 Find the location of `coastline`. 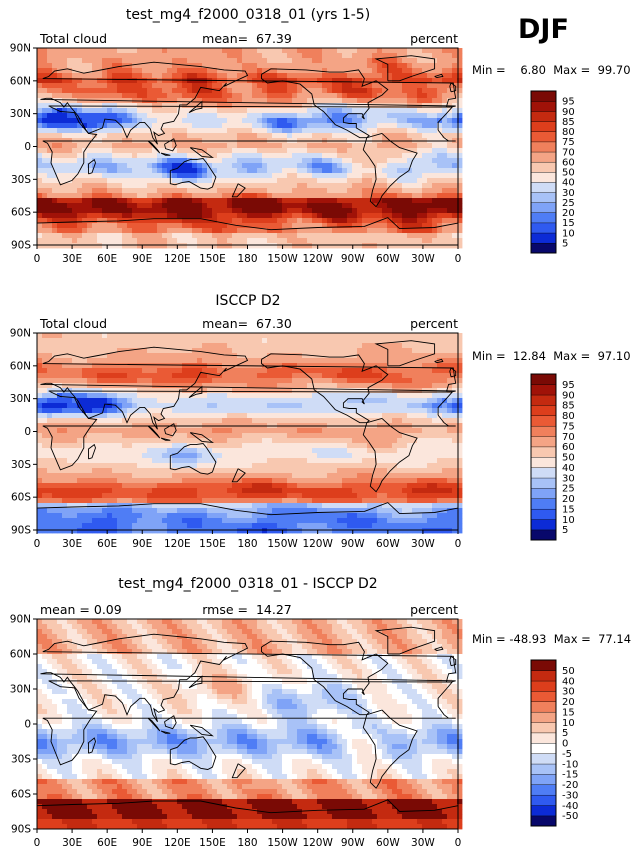

coastline is located at coordinates (154, 147).